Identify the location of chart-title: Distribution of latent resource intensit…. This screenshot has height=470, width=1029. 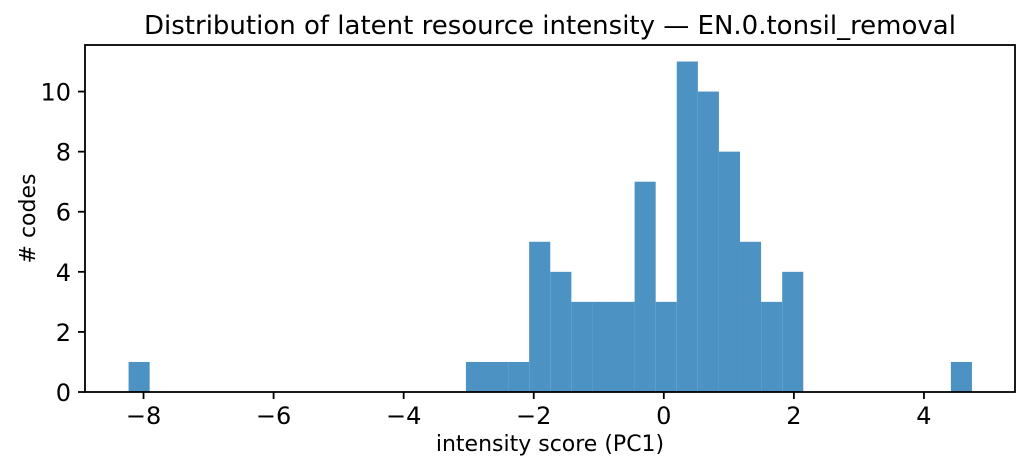
(550, 26).